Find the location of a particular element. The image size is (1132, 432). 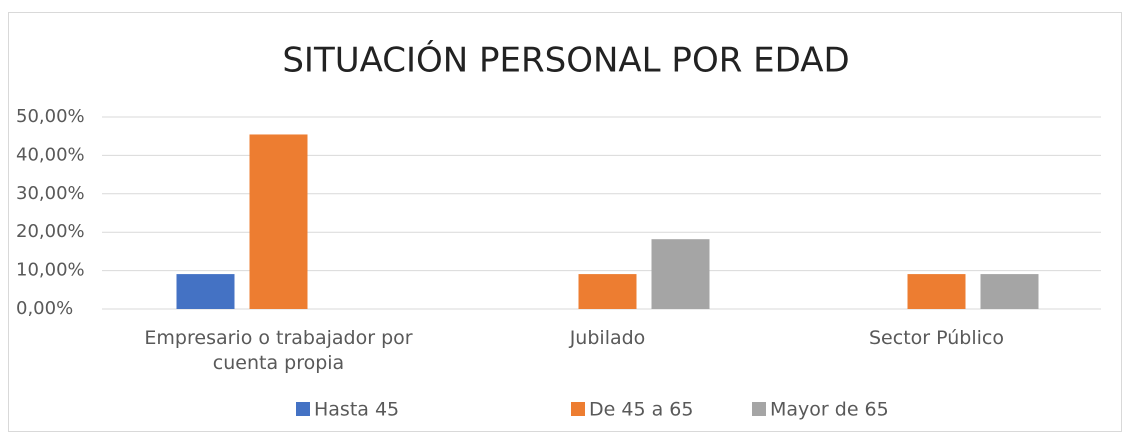

y-tick-label: 10,00% is located at coordinates (50, 270).